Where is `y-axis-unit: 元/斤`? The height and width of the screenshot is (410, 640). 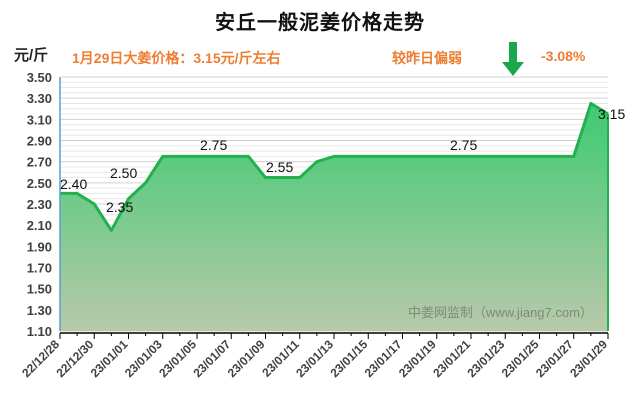 y-axis-unit: 元/斤 is located at coordinates (31, 55).